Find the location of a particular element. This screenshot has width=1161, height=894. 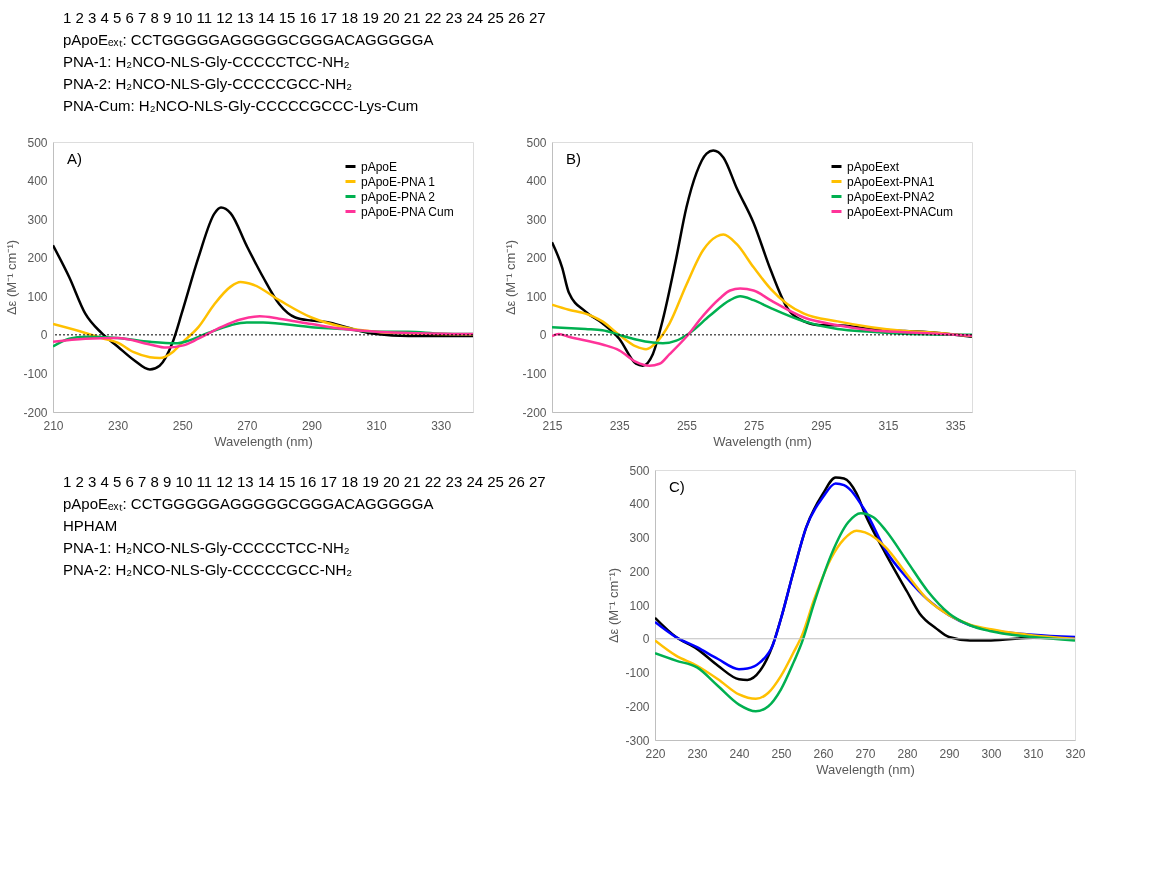

text: C) is located at coordinates (677, 486).